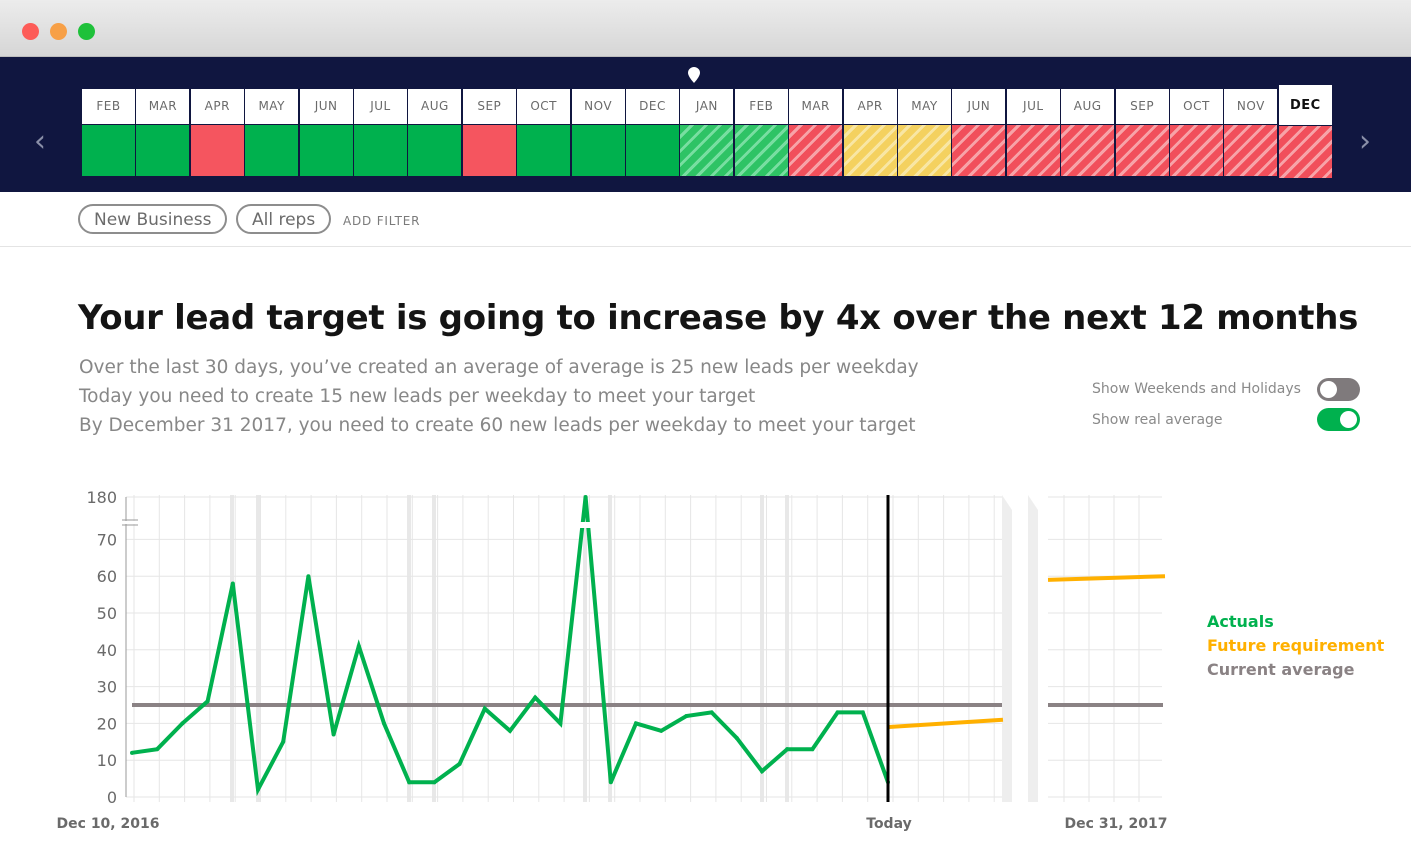 Image resolution: width=1411 pixels, height=859 pixels. I want to click on month-sep-7: SEP, so click(489, 132).